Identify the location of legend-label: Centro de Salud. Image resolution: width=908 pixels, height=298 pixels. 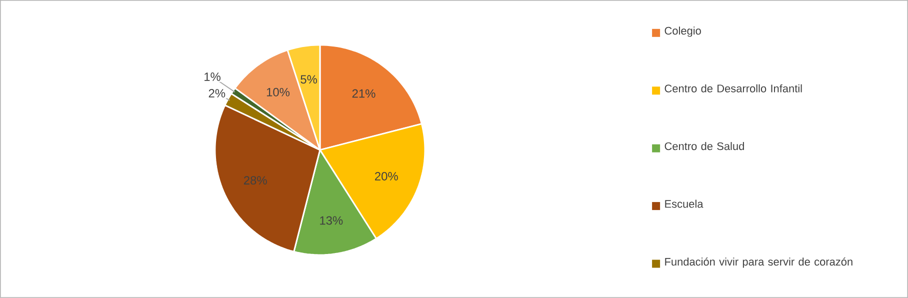
(704, 146).